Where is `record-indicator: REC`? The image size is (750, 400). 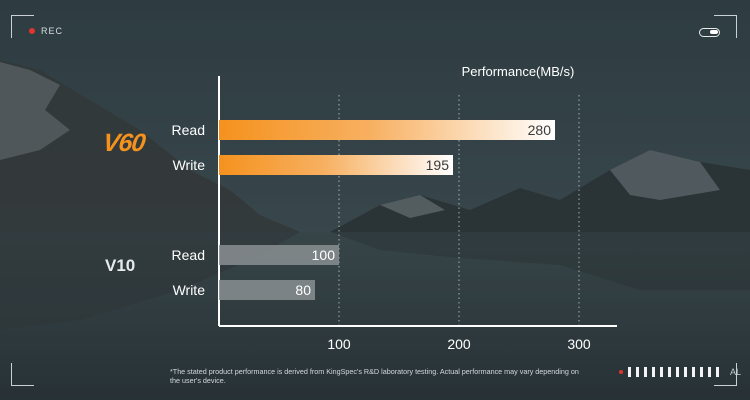
record-indicator: REC is located at coordinates (46, 31).